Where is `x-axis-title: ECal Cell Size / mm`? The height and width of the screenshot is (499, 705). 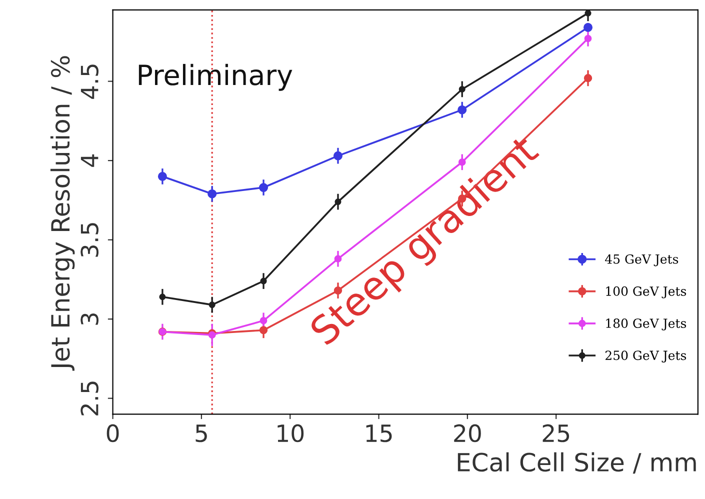 x-axis-title: ECal Cell Size / mm is located at coordinates (577, 463).